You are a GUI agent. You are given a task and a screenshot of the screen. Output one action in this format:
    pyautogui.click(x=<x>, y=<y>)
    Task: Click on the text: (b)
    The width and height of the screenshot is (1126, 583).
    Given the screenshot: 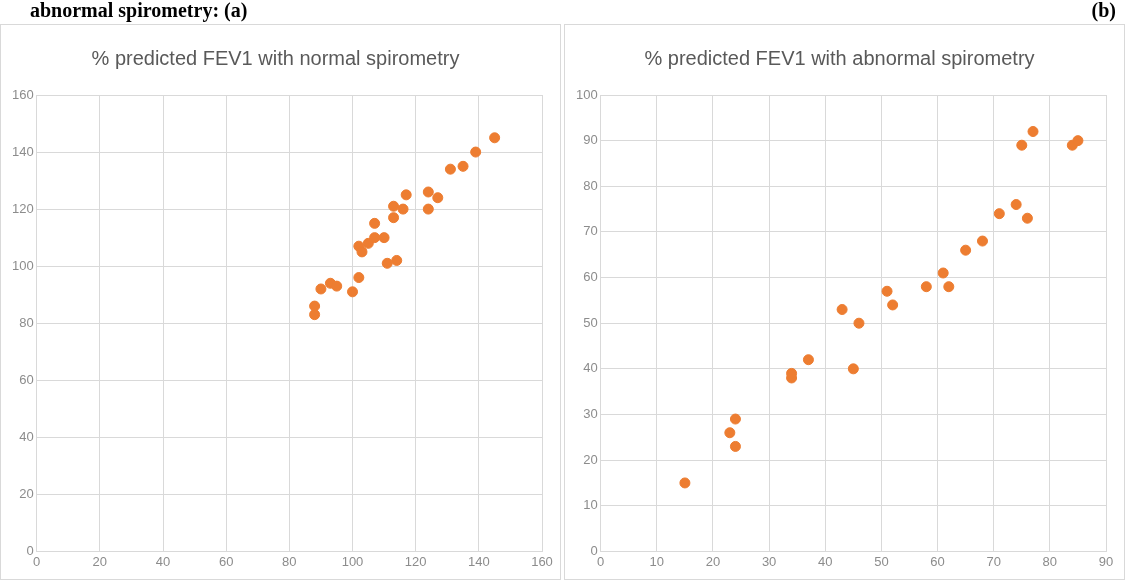 What is the action you would take?
    pyautogui.click(x=1103, y=11)
    